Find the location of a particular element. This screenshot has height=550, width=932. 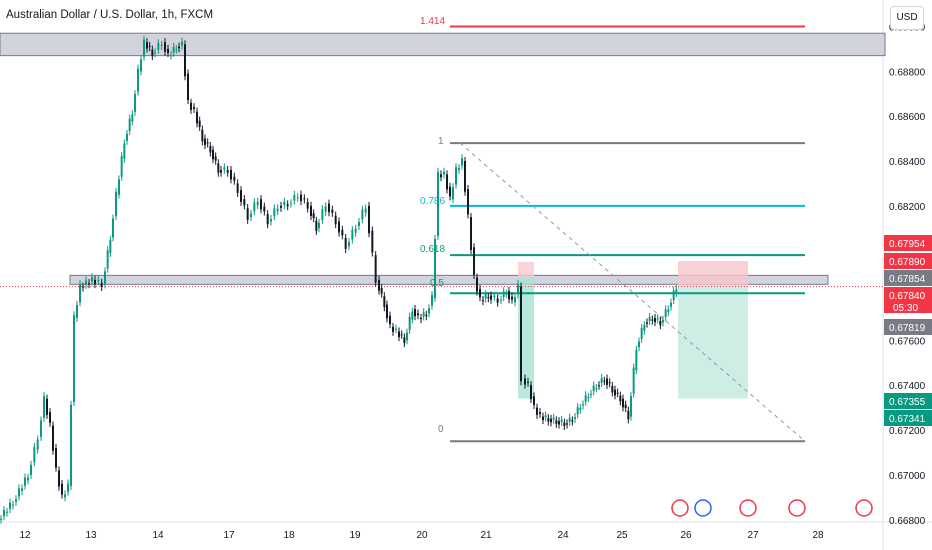

y-tick-label: 0.68600 is located at coordinates (907, 117).